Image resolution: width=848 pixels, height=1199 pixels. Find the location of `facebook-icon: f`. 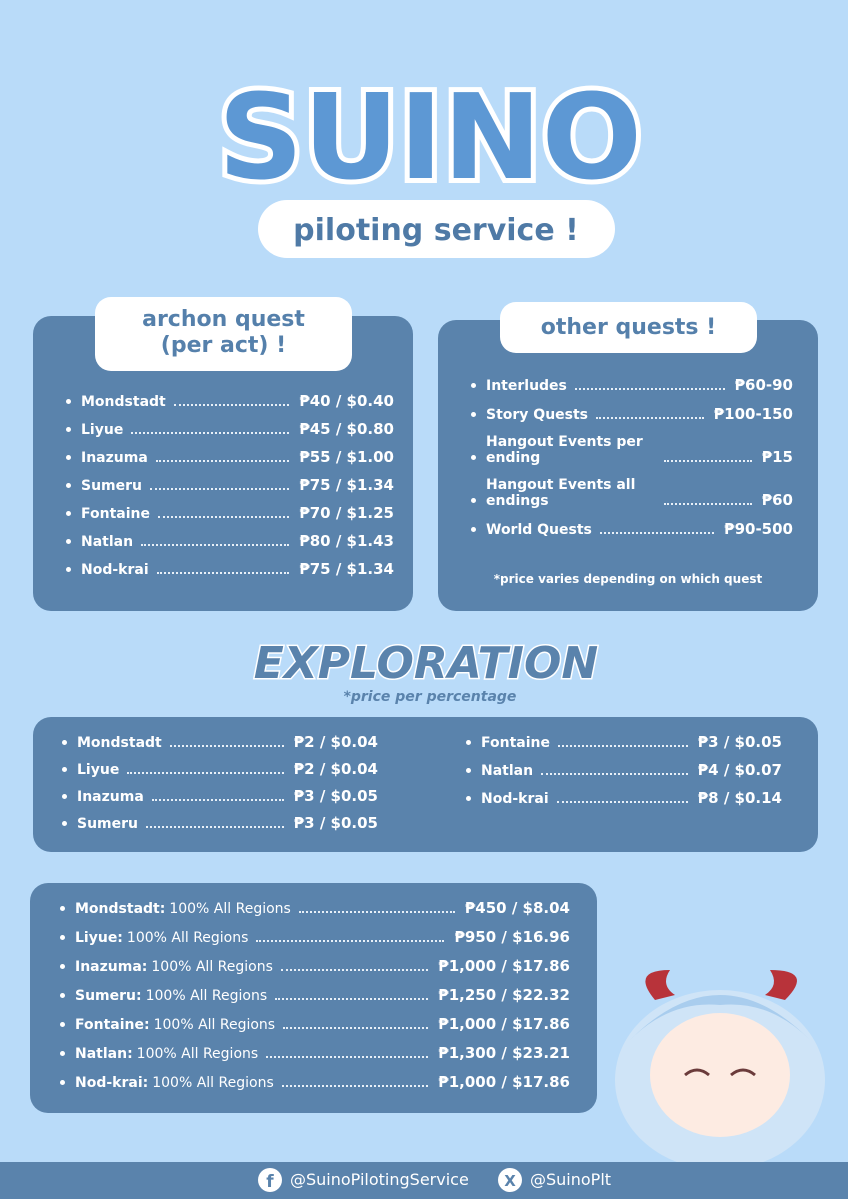

facebook-icon: f is located at coordinates (270, 1180).